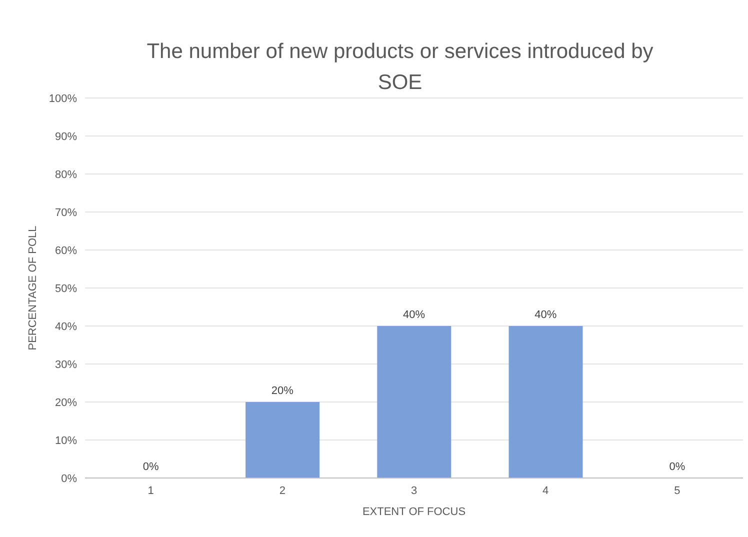 The height and width of the screenshot is (537, 748). Describe the element at coordinates (66, 136) in the screenshot. I see `y-tick-label: 90%` at that location.